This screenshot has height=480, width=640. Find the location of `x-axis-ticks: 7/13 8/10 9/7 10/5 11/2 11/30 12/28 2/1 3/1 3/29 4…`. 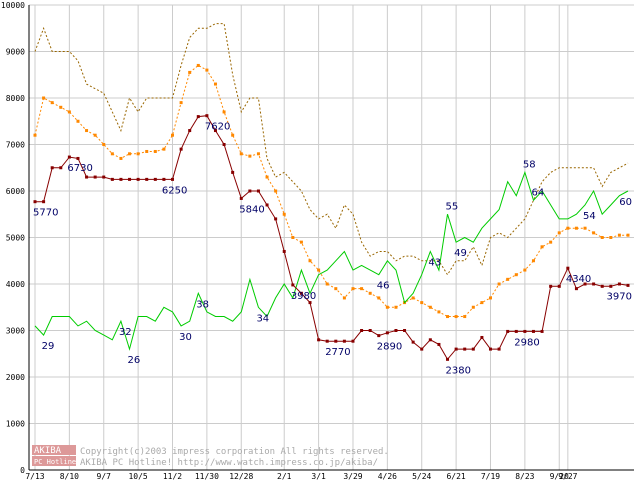

x-axis-ticks: 7/13 8/10 9/7 10/5 11/2 11/30 12/28 2/1 3/1 3/29 4… is located at coordinates (301, 476).